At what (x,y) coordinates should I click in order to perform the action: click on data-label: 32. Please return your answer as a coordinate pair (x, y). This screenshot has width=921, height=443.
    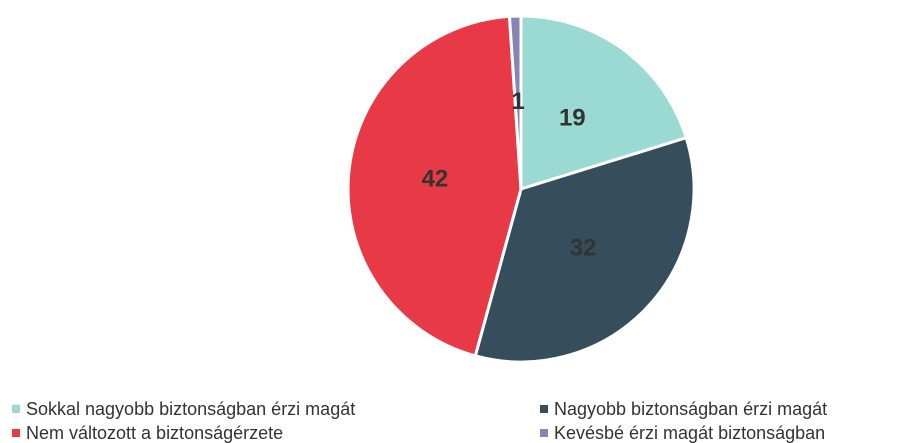
    Looking at the image, I should click on (583, 247).